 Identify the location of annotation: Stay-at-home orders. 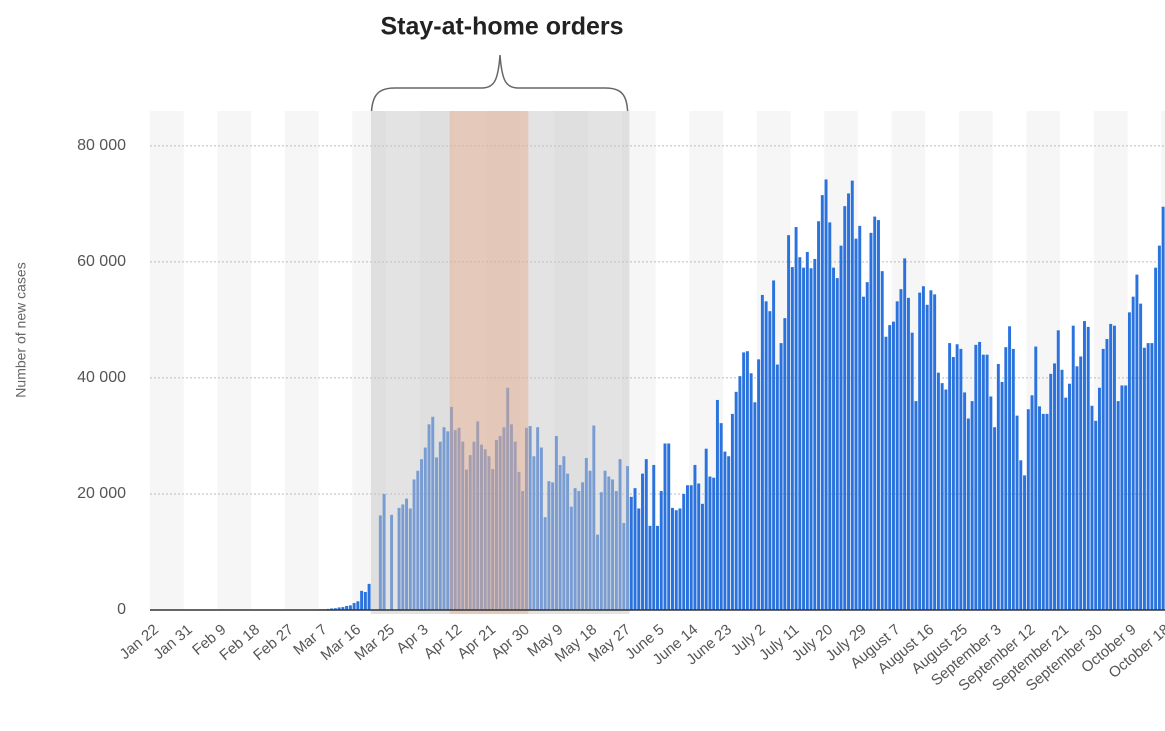
(501, 27).